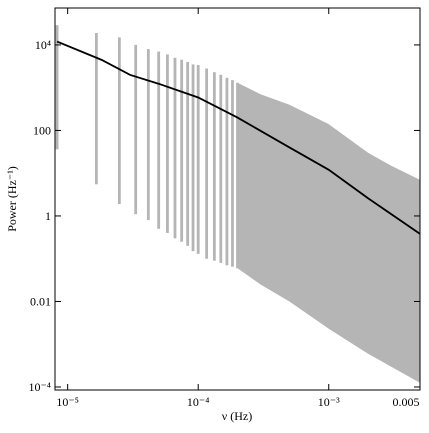 The image size is (429, 433). What do you see at coordinates (43, 45) in the screenshot?
I see `y-tick-label: 10⁴` at bounding box center [43, 45].